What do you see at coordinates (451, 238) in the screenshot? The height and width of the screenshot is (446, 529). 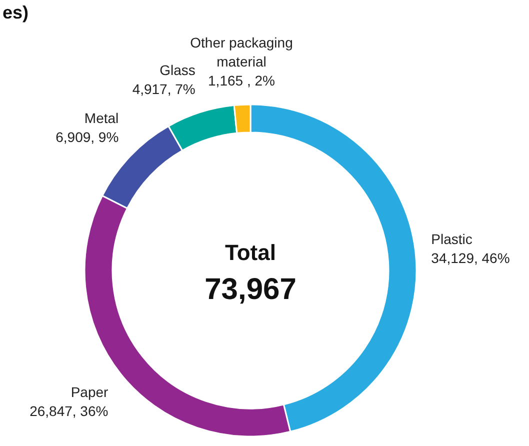 I see `slice-label: Plastic` at bounding box center [451, 238].